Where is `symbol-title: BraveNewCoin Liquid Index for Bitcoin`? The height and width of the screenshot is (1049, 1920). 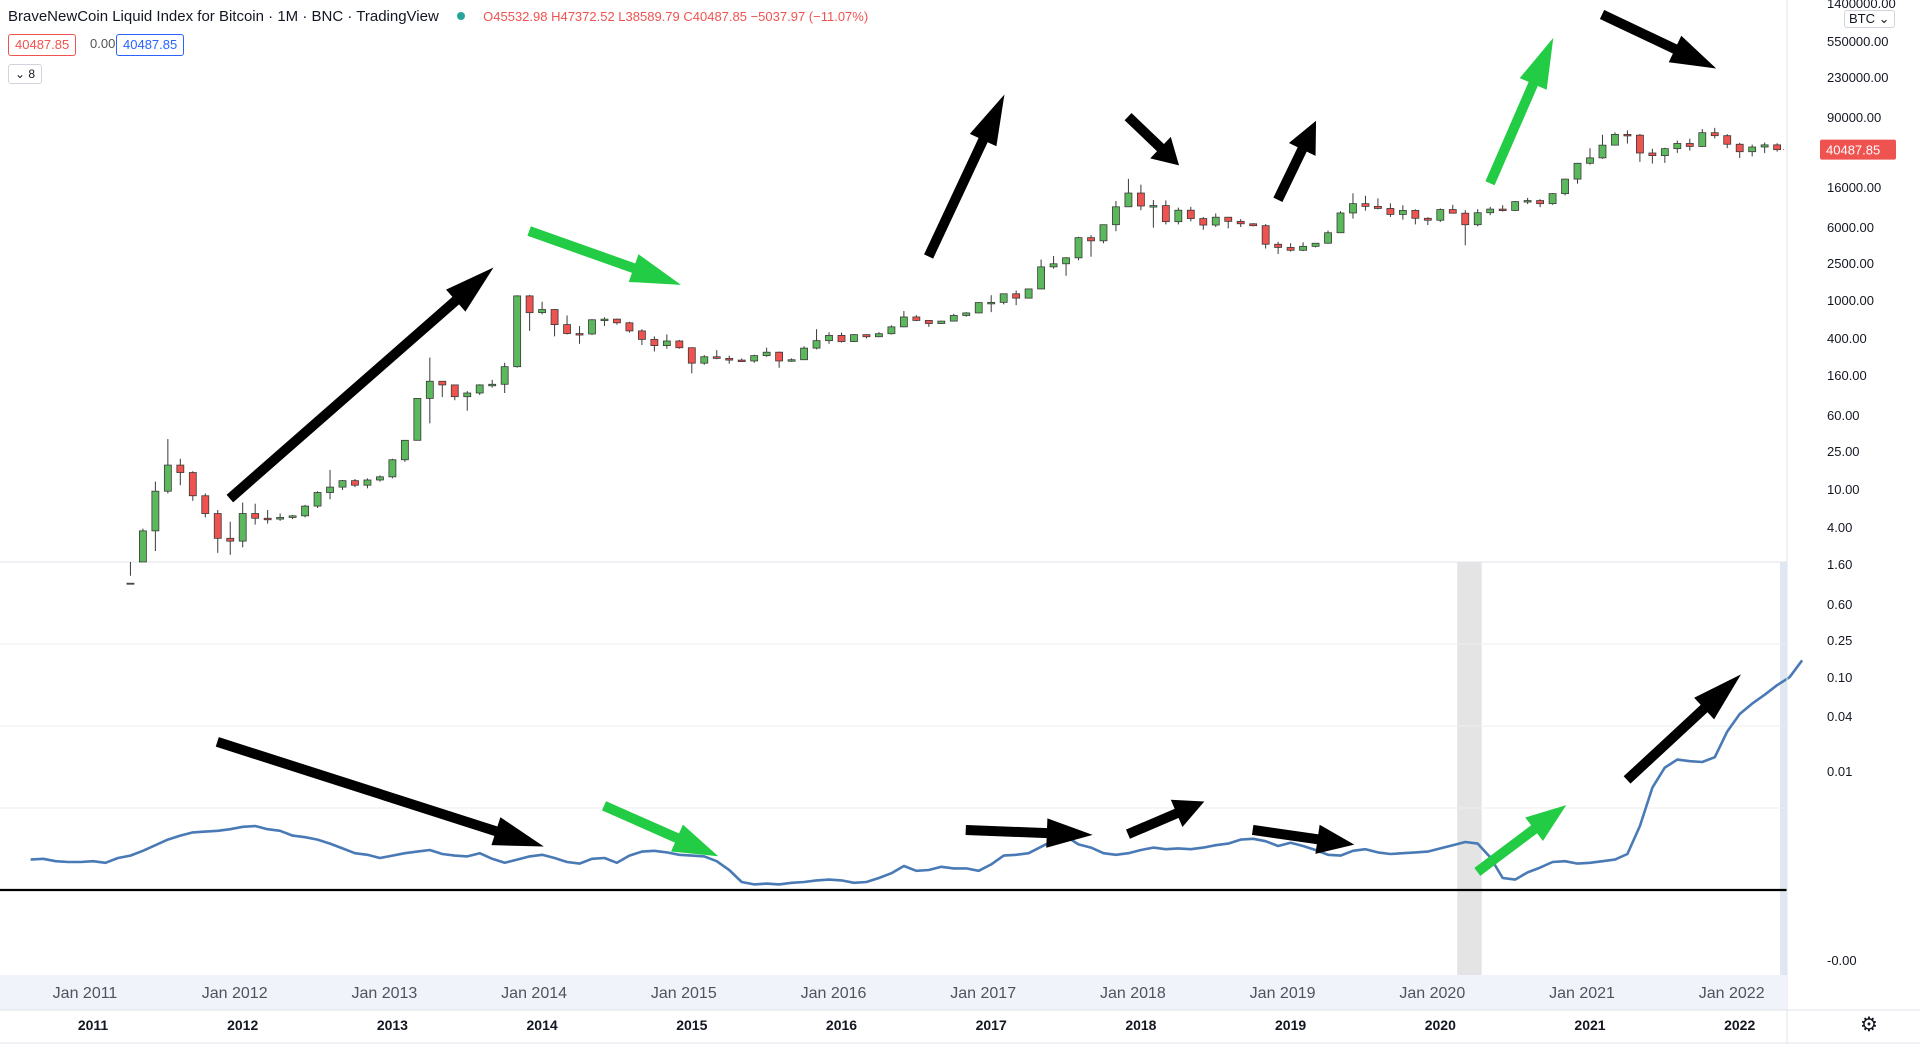
symbol-title: BraveNewCoin Liquid Index for Bitcoin is located at coordinates (136, 16).